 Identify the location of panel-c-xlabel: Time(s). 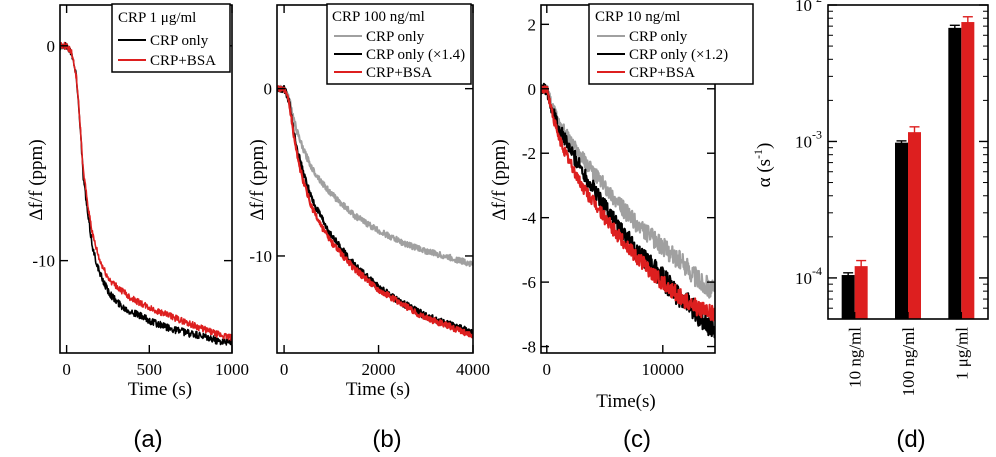
(625, 401).